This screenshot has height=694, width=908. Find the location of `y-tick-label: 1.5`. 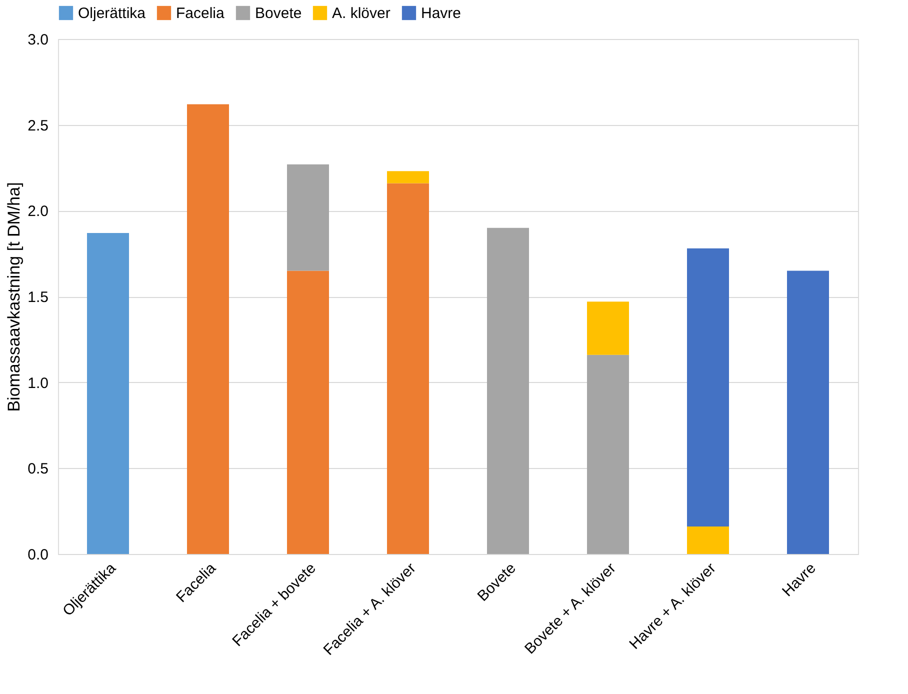

y-tick-label: 1.5 is located at coordinates (38, 297).